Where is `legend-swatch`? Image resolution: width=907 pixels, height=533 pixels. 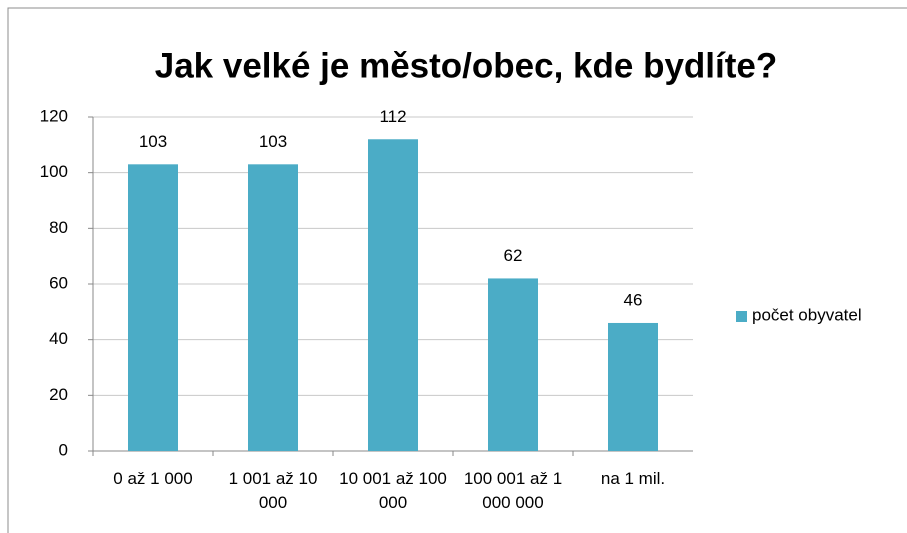
legend-swatch is located at coordinates (741, 316).